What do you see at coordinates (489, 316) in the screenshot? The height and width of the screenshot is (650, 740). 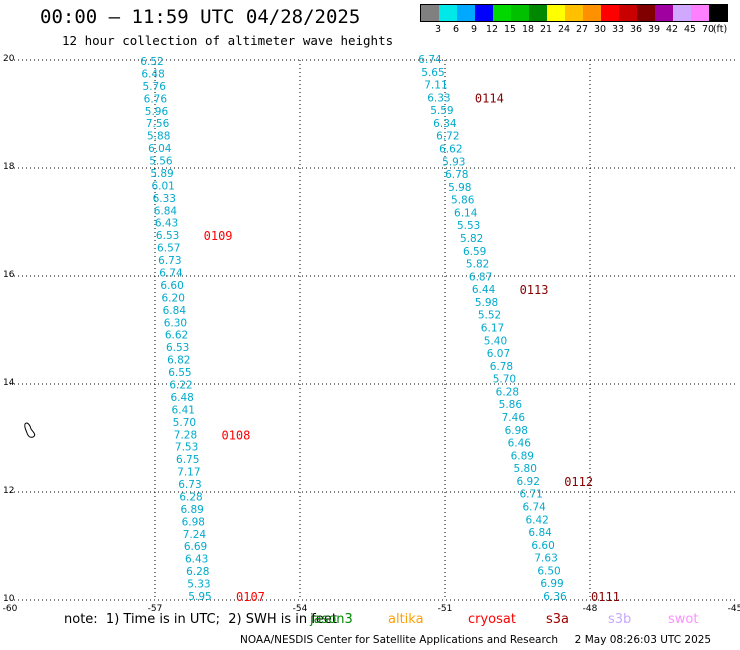 I see `wave-height-value: 5.52` at bounding box center [489, 316].